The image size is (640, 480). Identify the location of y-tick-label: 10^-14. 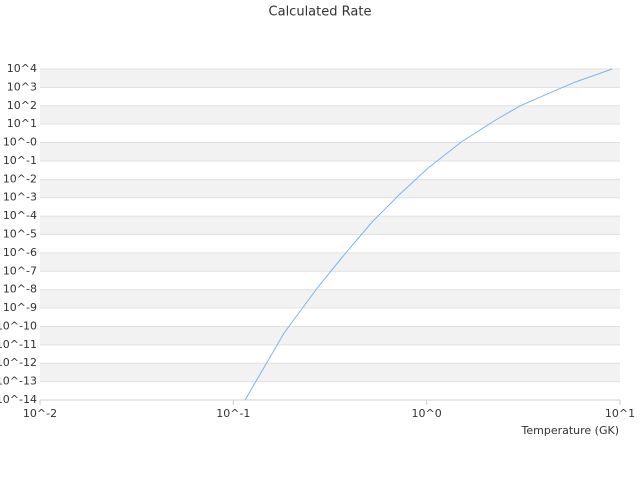
(18, 399).